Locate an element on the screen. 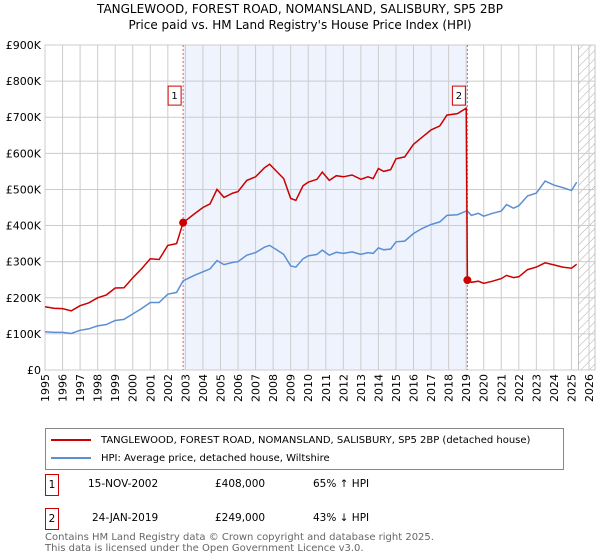 This screenshot has height=560, width=600. x-tick-label: 2001 is located at coordinates (150, 388).